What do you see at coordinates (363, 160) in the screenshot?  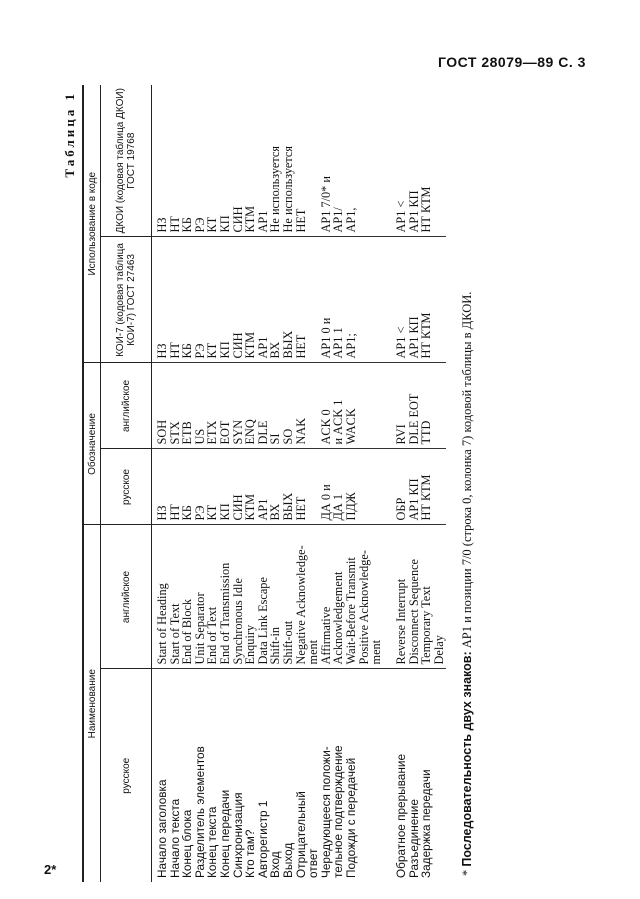 I see `table-cell: АР1,` at bounding box center [363, 160].